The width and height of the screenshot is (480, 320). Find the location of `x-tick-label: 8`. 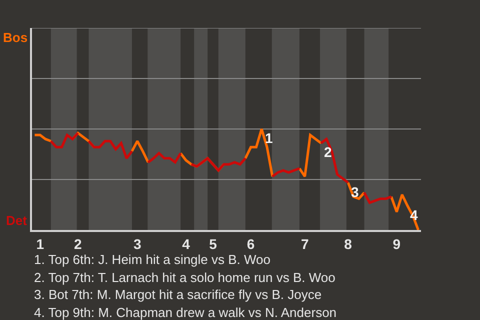

x-tick-label: 8 is located at coordinates (348, 244).